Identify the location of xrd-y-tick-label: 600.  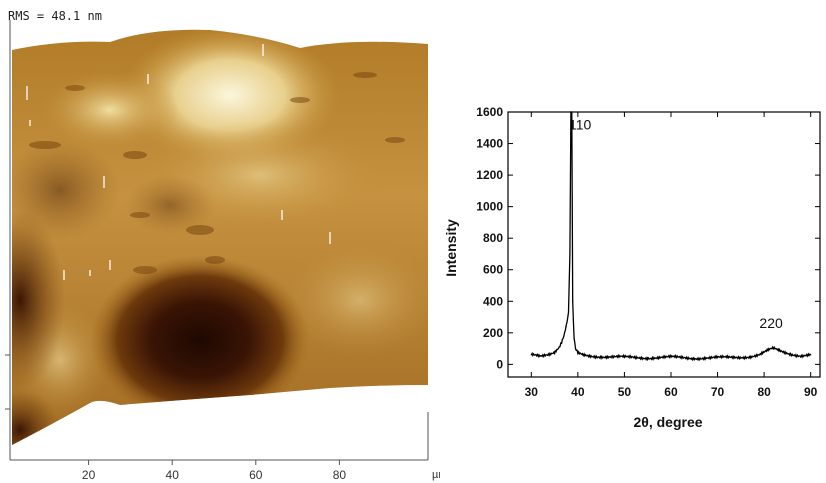
(493, 270).